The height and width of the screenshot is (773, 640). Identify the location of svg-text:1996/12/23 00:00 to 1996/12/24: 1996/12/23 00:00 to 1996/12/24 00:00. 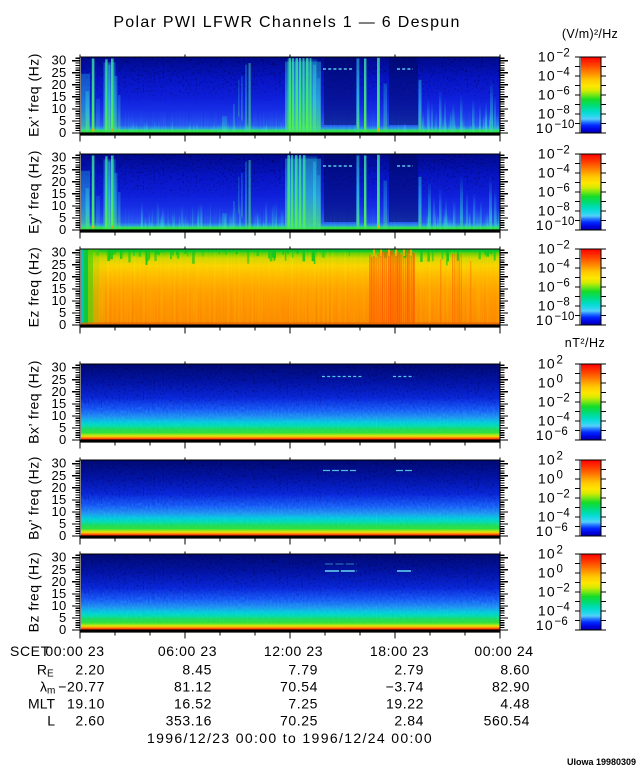
(290, 738).